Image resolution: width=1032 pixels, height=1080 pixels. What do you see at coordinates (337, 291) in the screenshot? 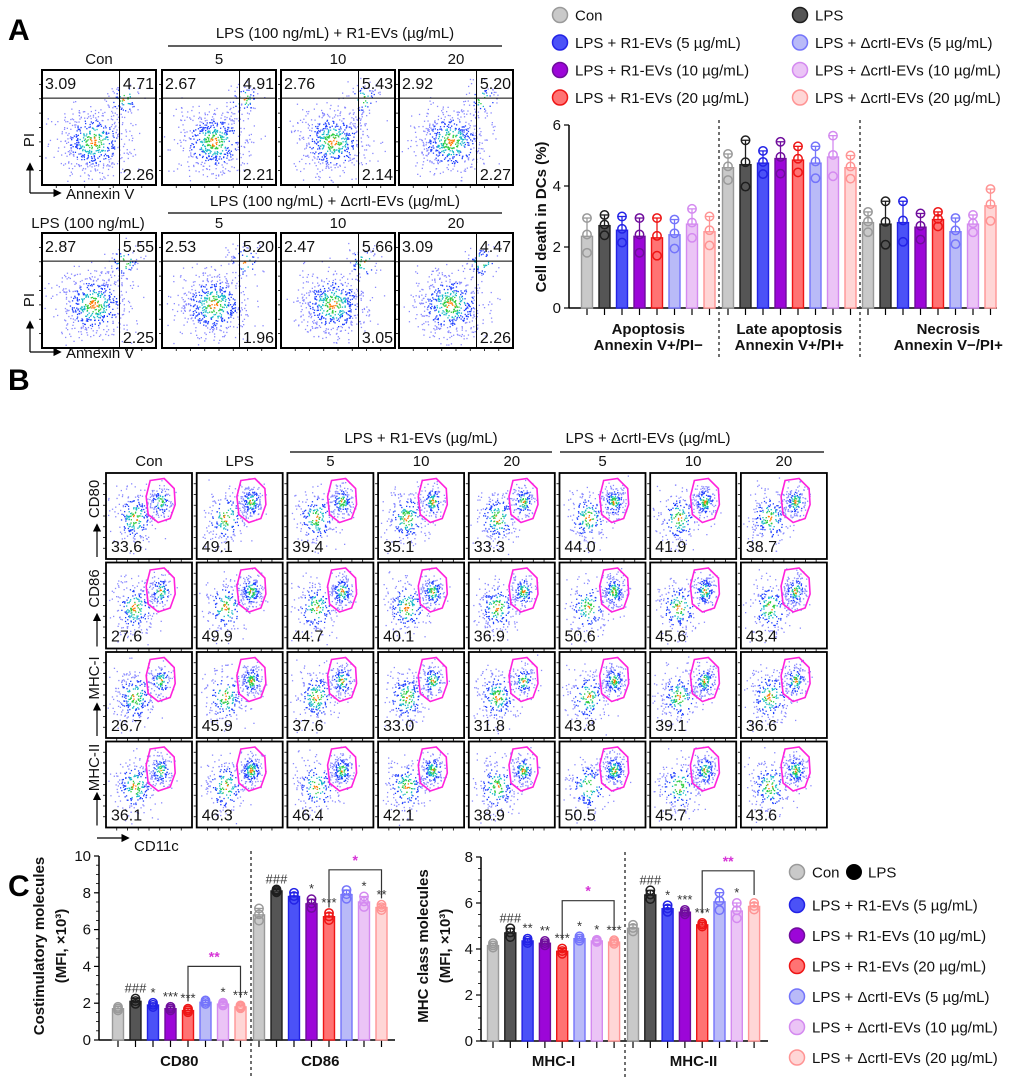
I see `annexin-pi-plot: 2.47 5.663.05` at bounding box center [337, 291].